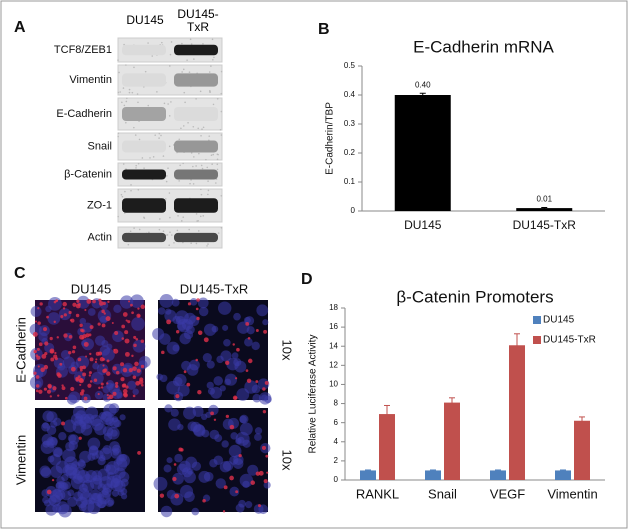 The image size is (629, 530). Describe the element at coordinates (88, 174) in the screenshot. I see `blot-label: β-Catenin` at that location.